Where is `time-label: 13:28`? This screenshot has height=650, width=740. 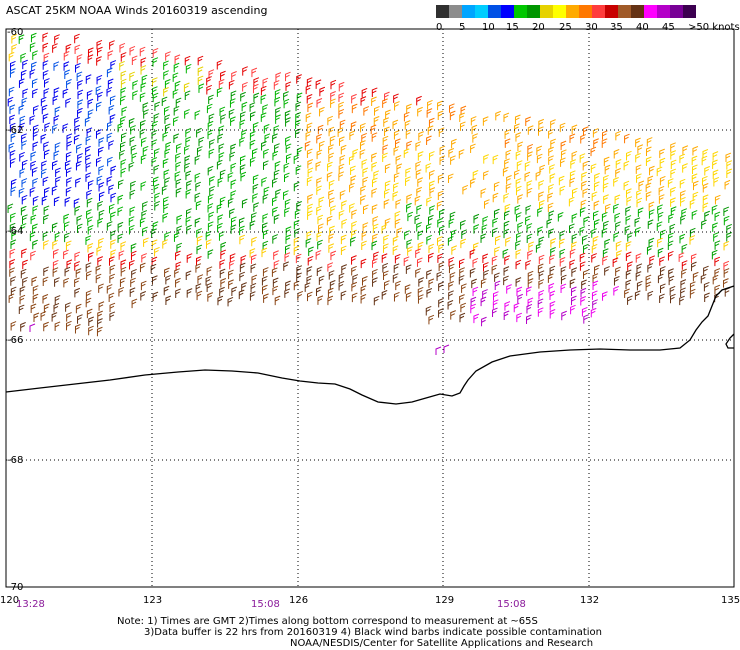 time-label: 13:28 is located at coordinates (30, 604).